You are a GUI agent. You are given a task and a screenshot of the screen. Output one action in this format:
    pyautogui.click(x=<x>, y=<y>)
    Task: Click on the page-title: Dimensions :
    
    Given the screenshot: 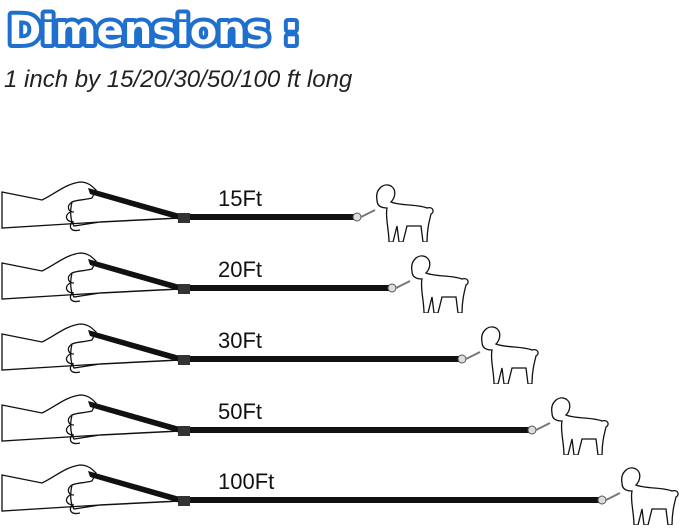 What is the action you would take?
    pyautogui.click(x=153, y=31)
    